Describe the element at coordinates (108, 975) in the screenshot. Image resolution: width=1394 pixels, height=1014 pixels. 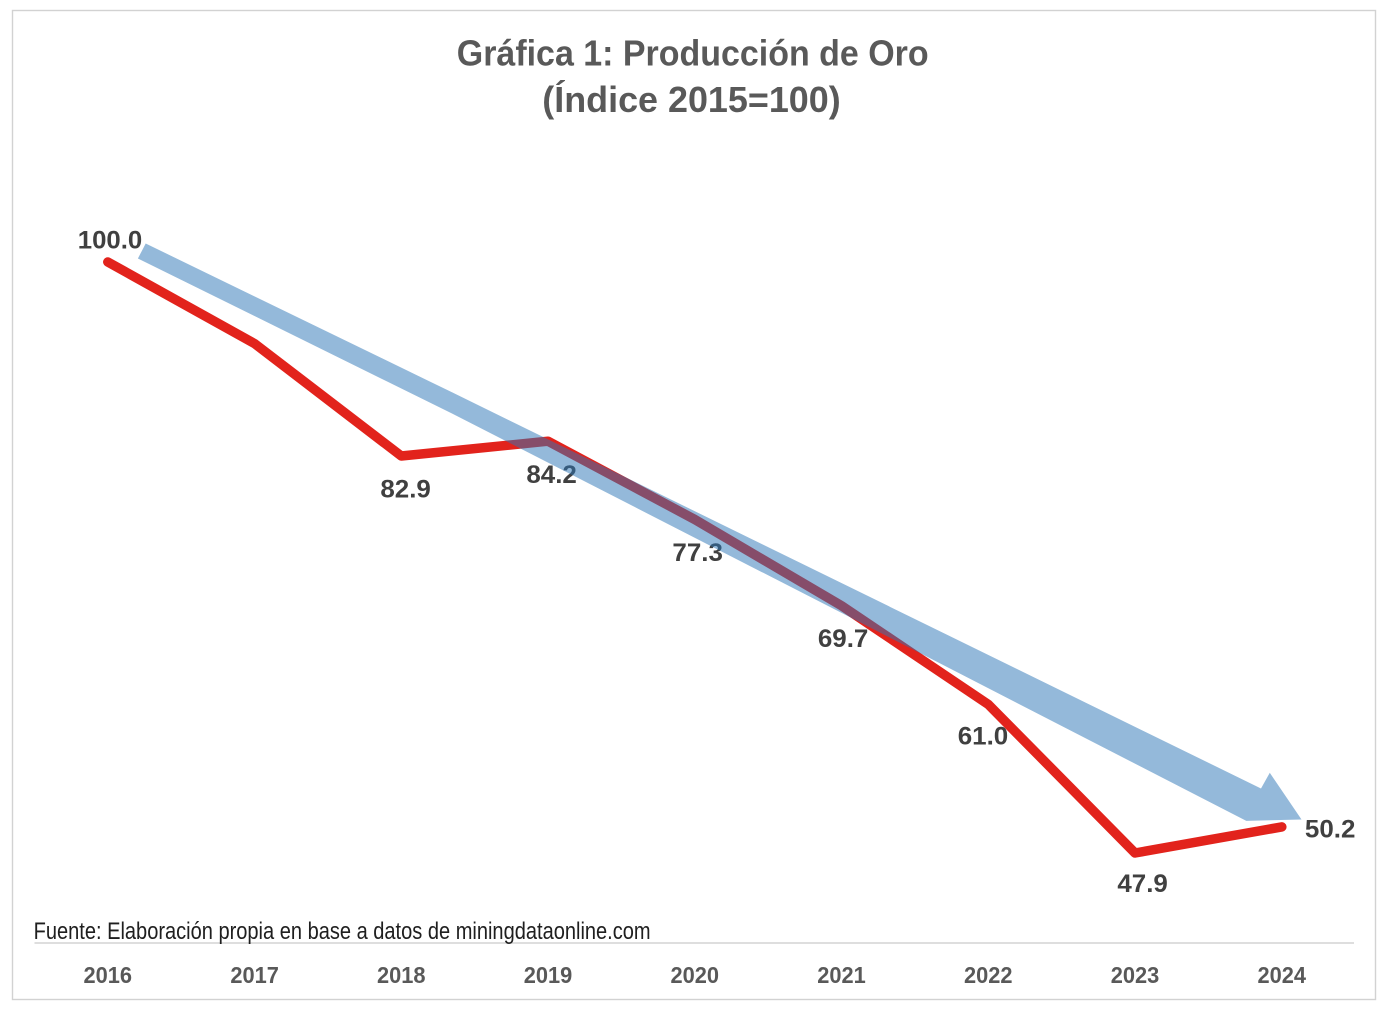
I see `svg-text: 2016` at that location.